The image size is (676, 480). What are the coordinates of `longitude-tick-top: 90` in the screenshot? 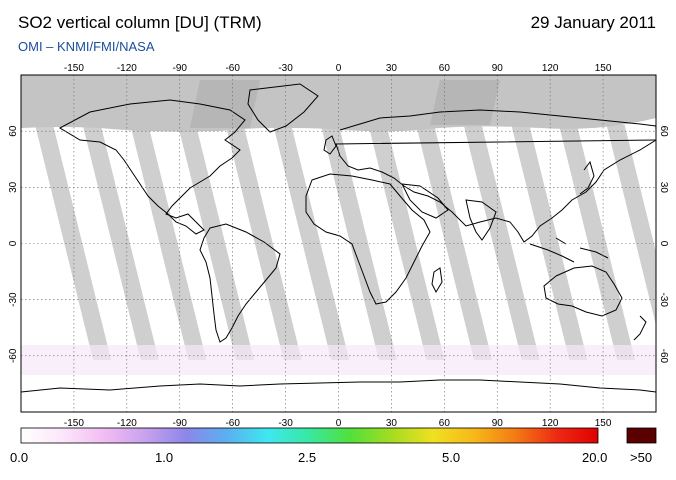 It's located at (498, 68).